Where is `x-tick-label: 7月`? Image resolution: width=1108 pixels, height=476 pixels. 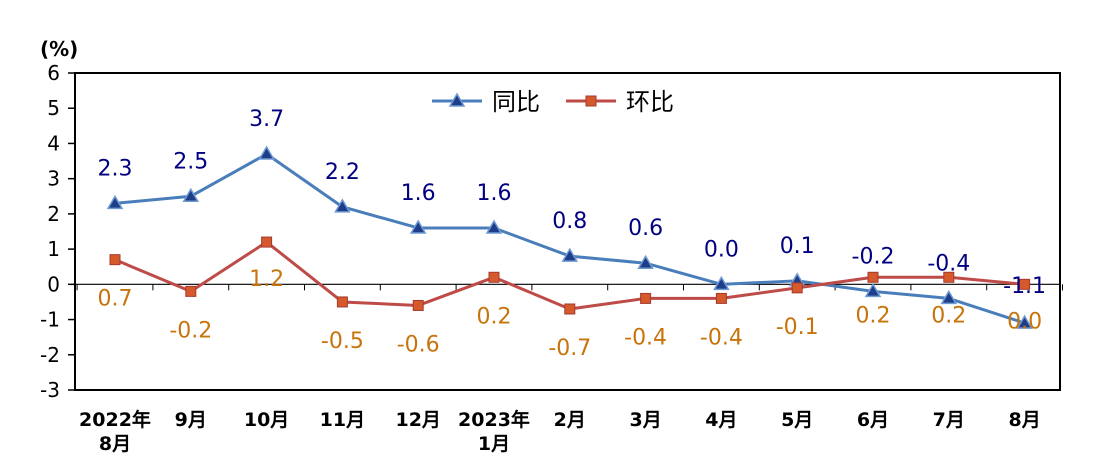
x-tick-label: 7月 is located at coordinates (949, 420).